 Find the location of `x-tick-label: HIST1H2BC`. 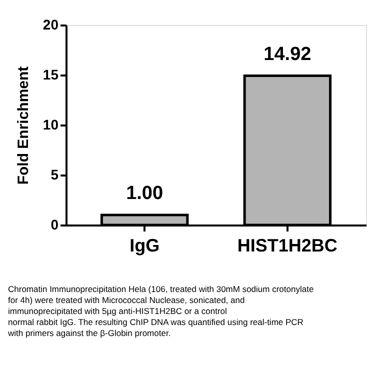

x-tick-label: HIST1H2BC is located at coordinates (287, 246).